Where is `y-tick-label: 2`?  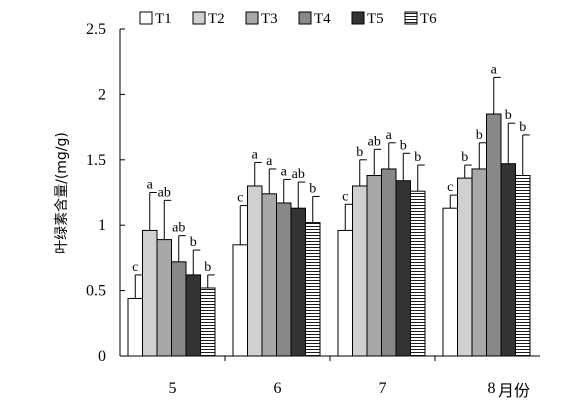 y-tick-label: 2 is located at coordinates (102, 94).